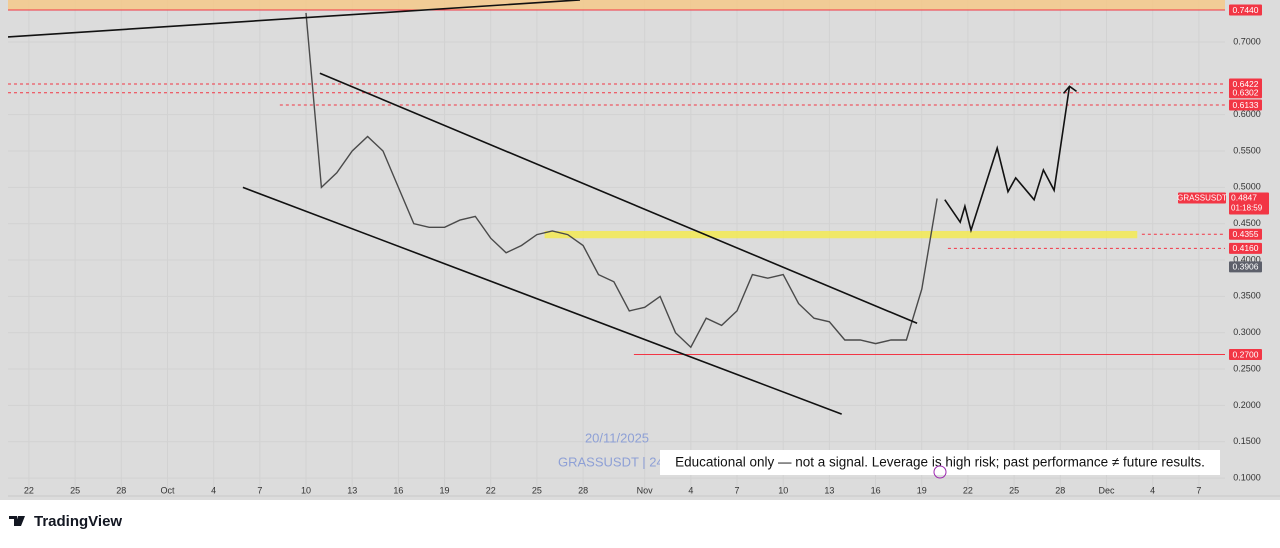 The height and width of the screenshot is (548, 1280). I want to click on disclaimer-box, so click(940, 462).